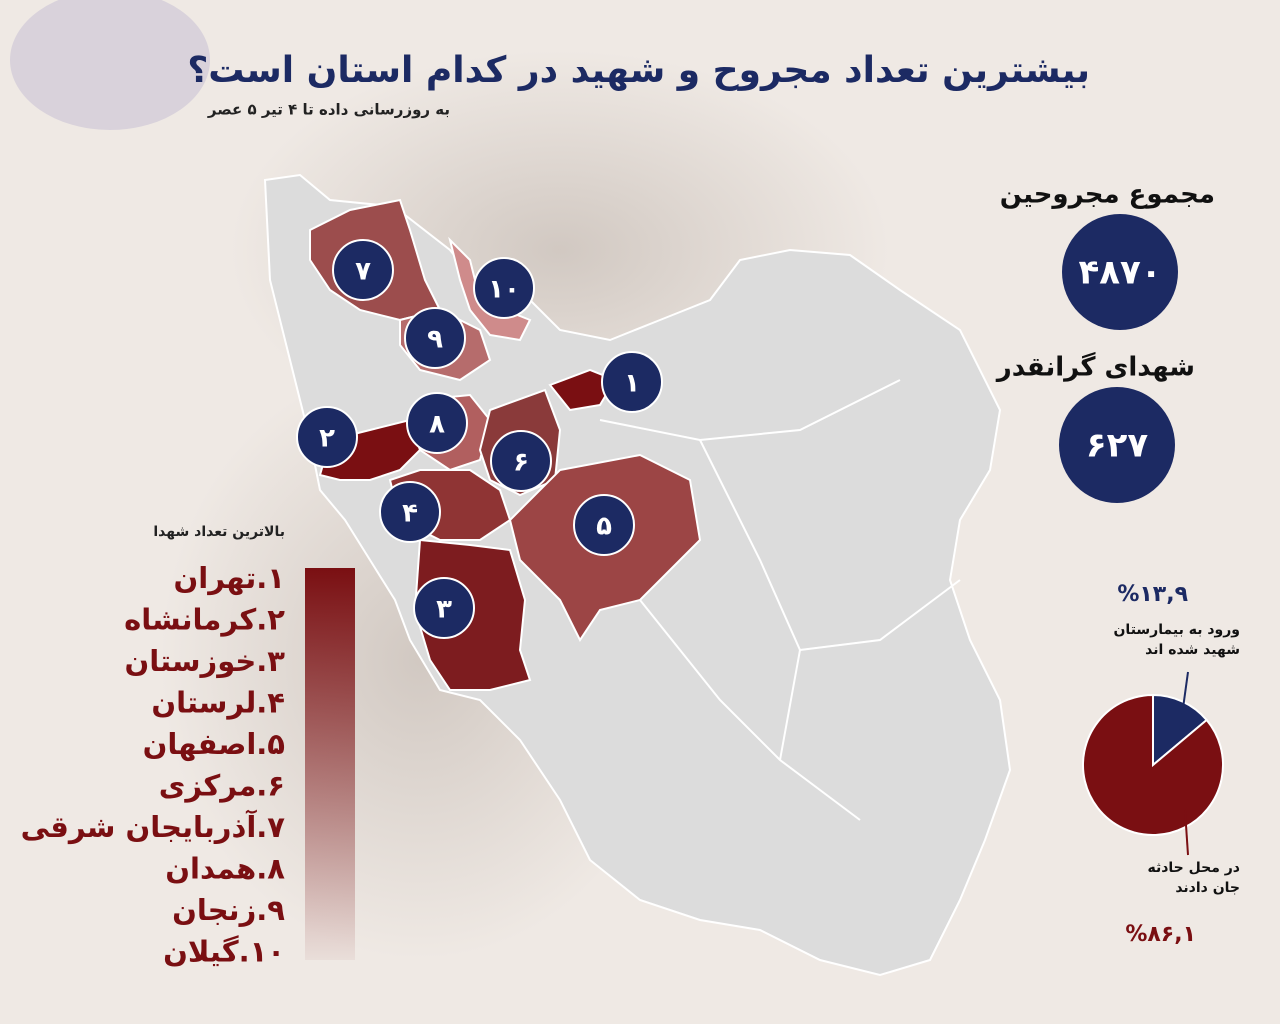 The width and height of the screenshot is (1280, 1024). I want to click on map-markers: ۱ ۲ ۳ ۴ ۵ ۶ ۷ ۸ ۹ ۱۰, so click(479, 439).